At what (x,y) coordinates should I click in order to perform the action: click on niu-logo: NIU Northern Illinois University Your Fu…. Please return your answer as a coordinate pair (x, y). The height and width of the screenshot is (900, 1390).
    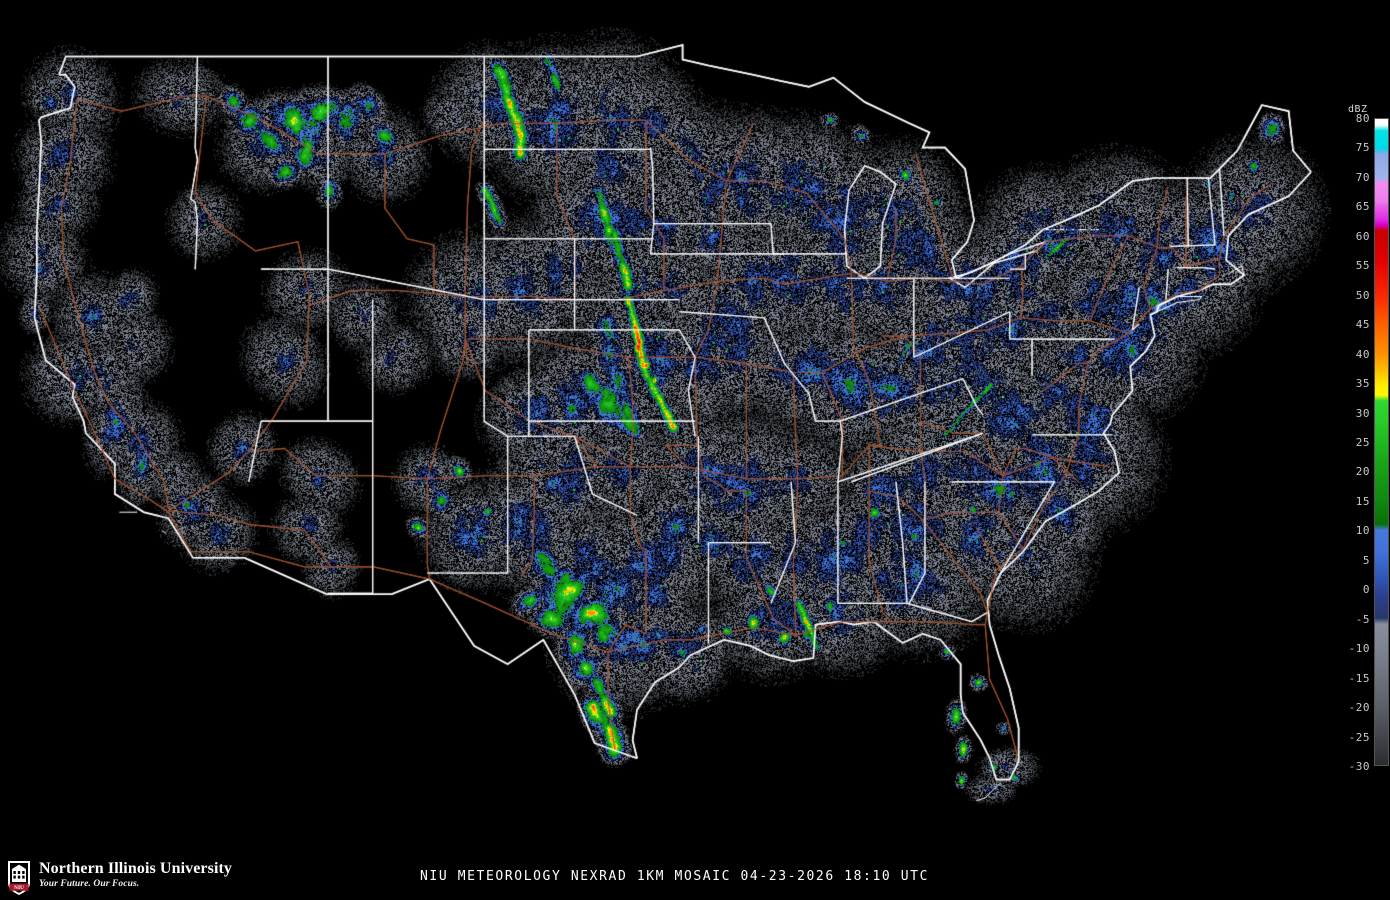
    Looking at the image, I should click on (131, 878).